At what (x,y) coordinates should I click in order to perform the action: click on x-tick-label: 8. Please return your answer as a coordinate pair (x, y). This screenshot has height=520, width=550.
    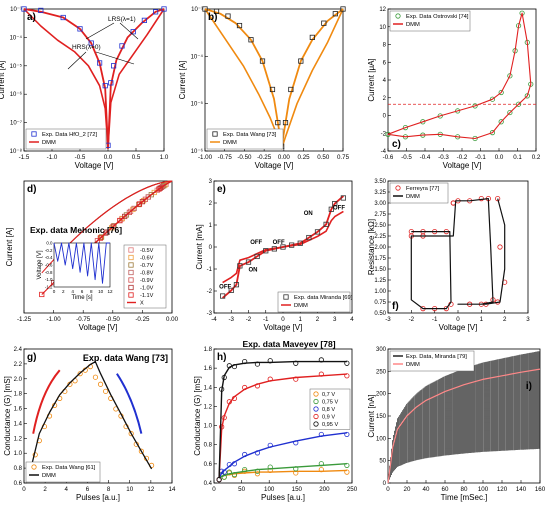
    Looking at the image, I should click on (109, 489).